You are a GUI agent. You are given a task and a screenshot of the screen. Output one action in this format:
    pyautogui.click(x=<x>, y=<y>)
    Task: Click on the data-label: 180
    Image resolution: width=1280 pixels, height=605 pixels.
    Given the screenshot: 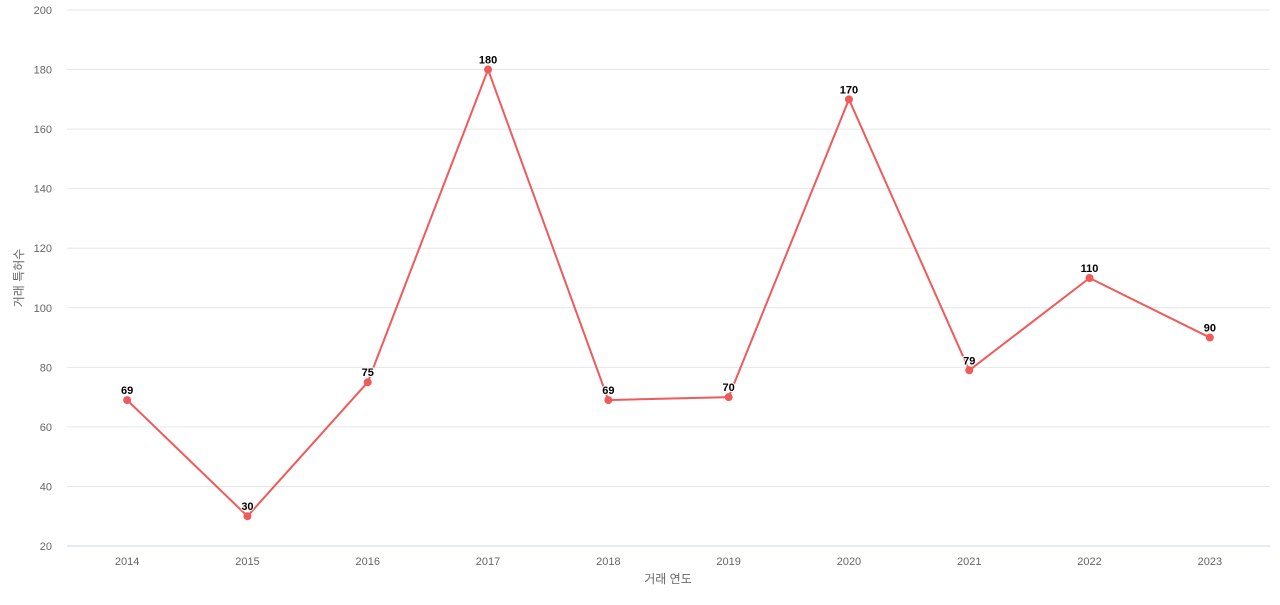 What is the action you would take?
    pyautogui.click(x=488, y=61)
    